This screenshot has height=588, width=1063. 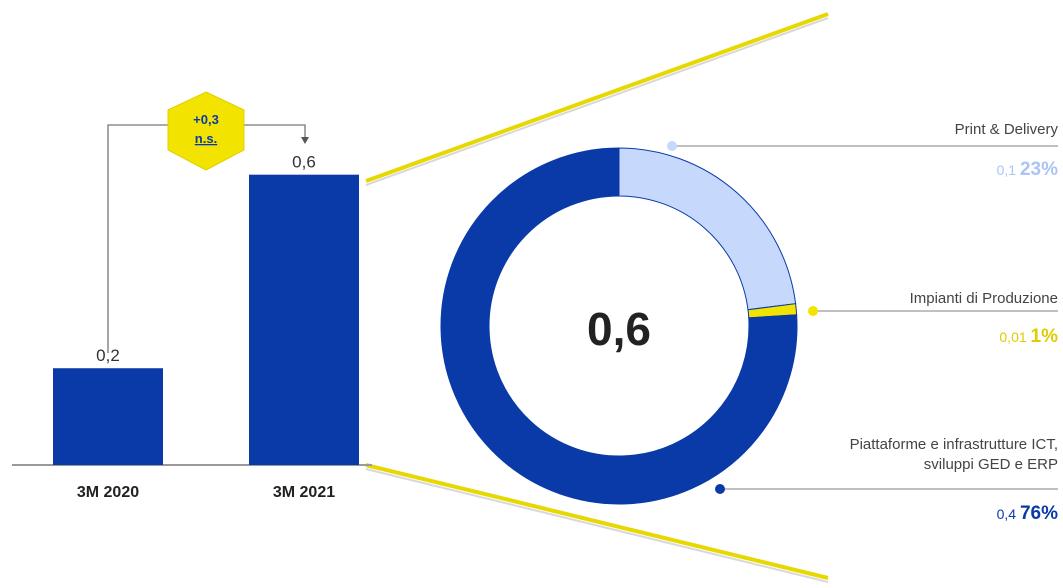 I want to click on zoom-line-bottom-shadow, so click(x=597, y=525).